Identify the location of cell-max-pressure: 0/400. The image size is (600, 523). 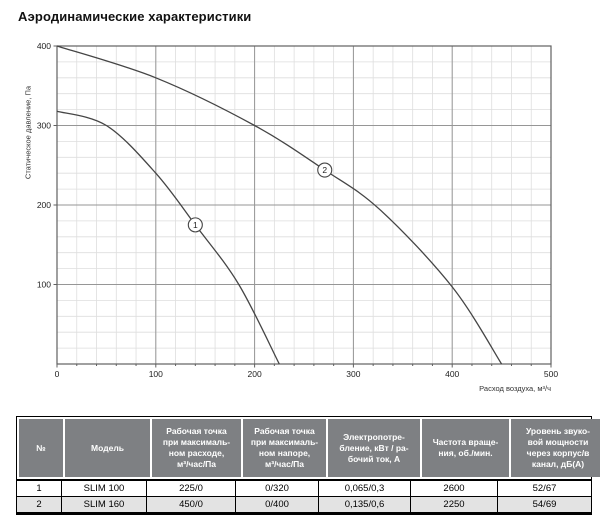
(276, 504).